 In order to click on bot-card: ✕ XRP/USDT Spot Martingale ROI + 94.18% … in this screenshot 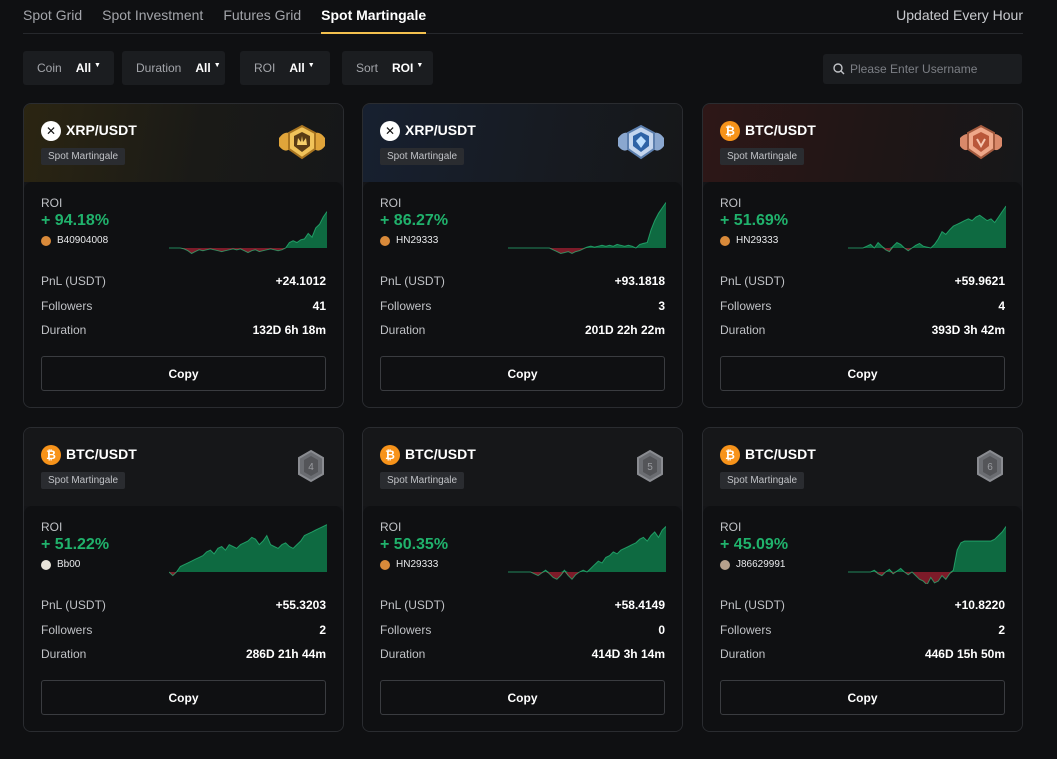, I will do `click(183, 255)`.